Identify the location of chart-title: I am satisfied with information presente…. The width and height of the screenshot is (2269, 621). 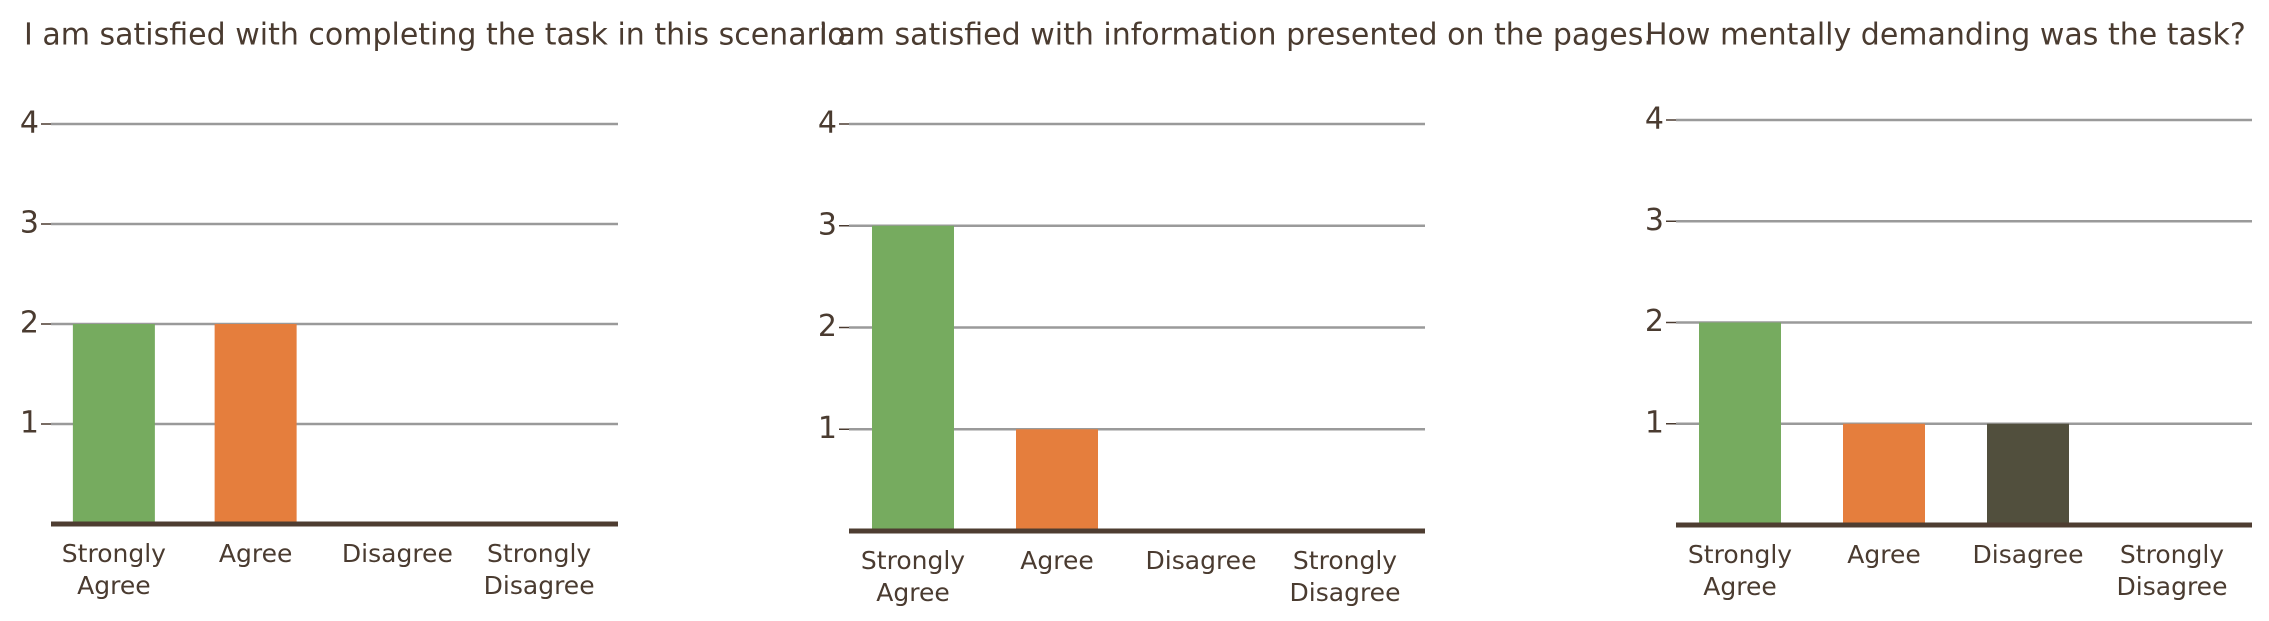
(1236, 35).